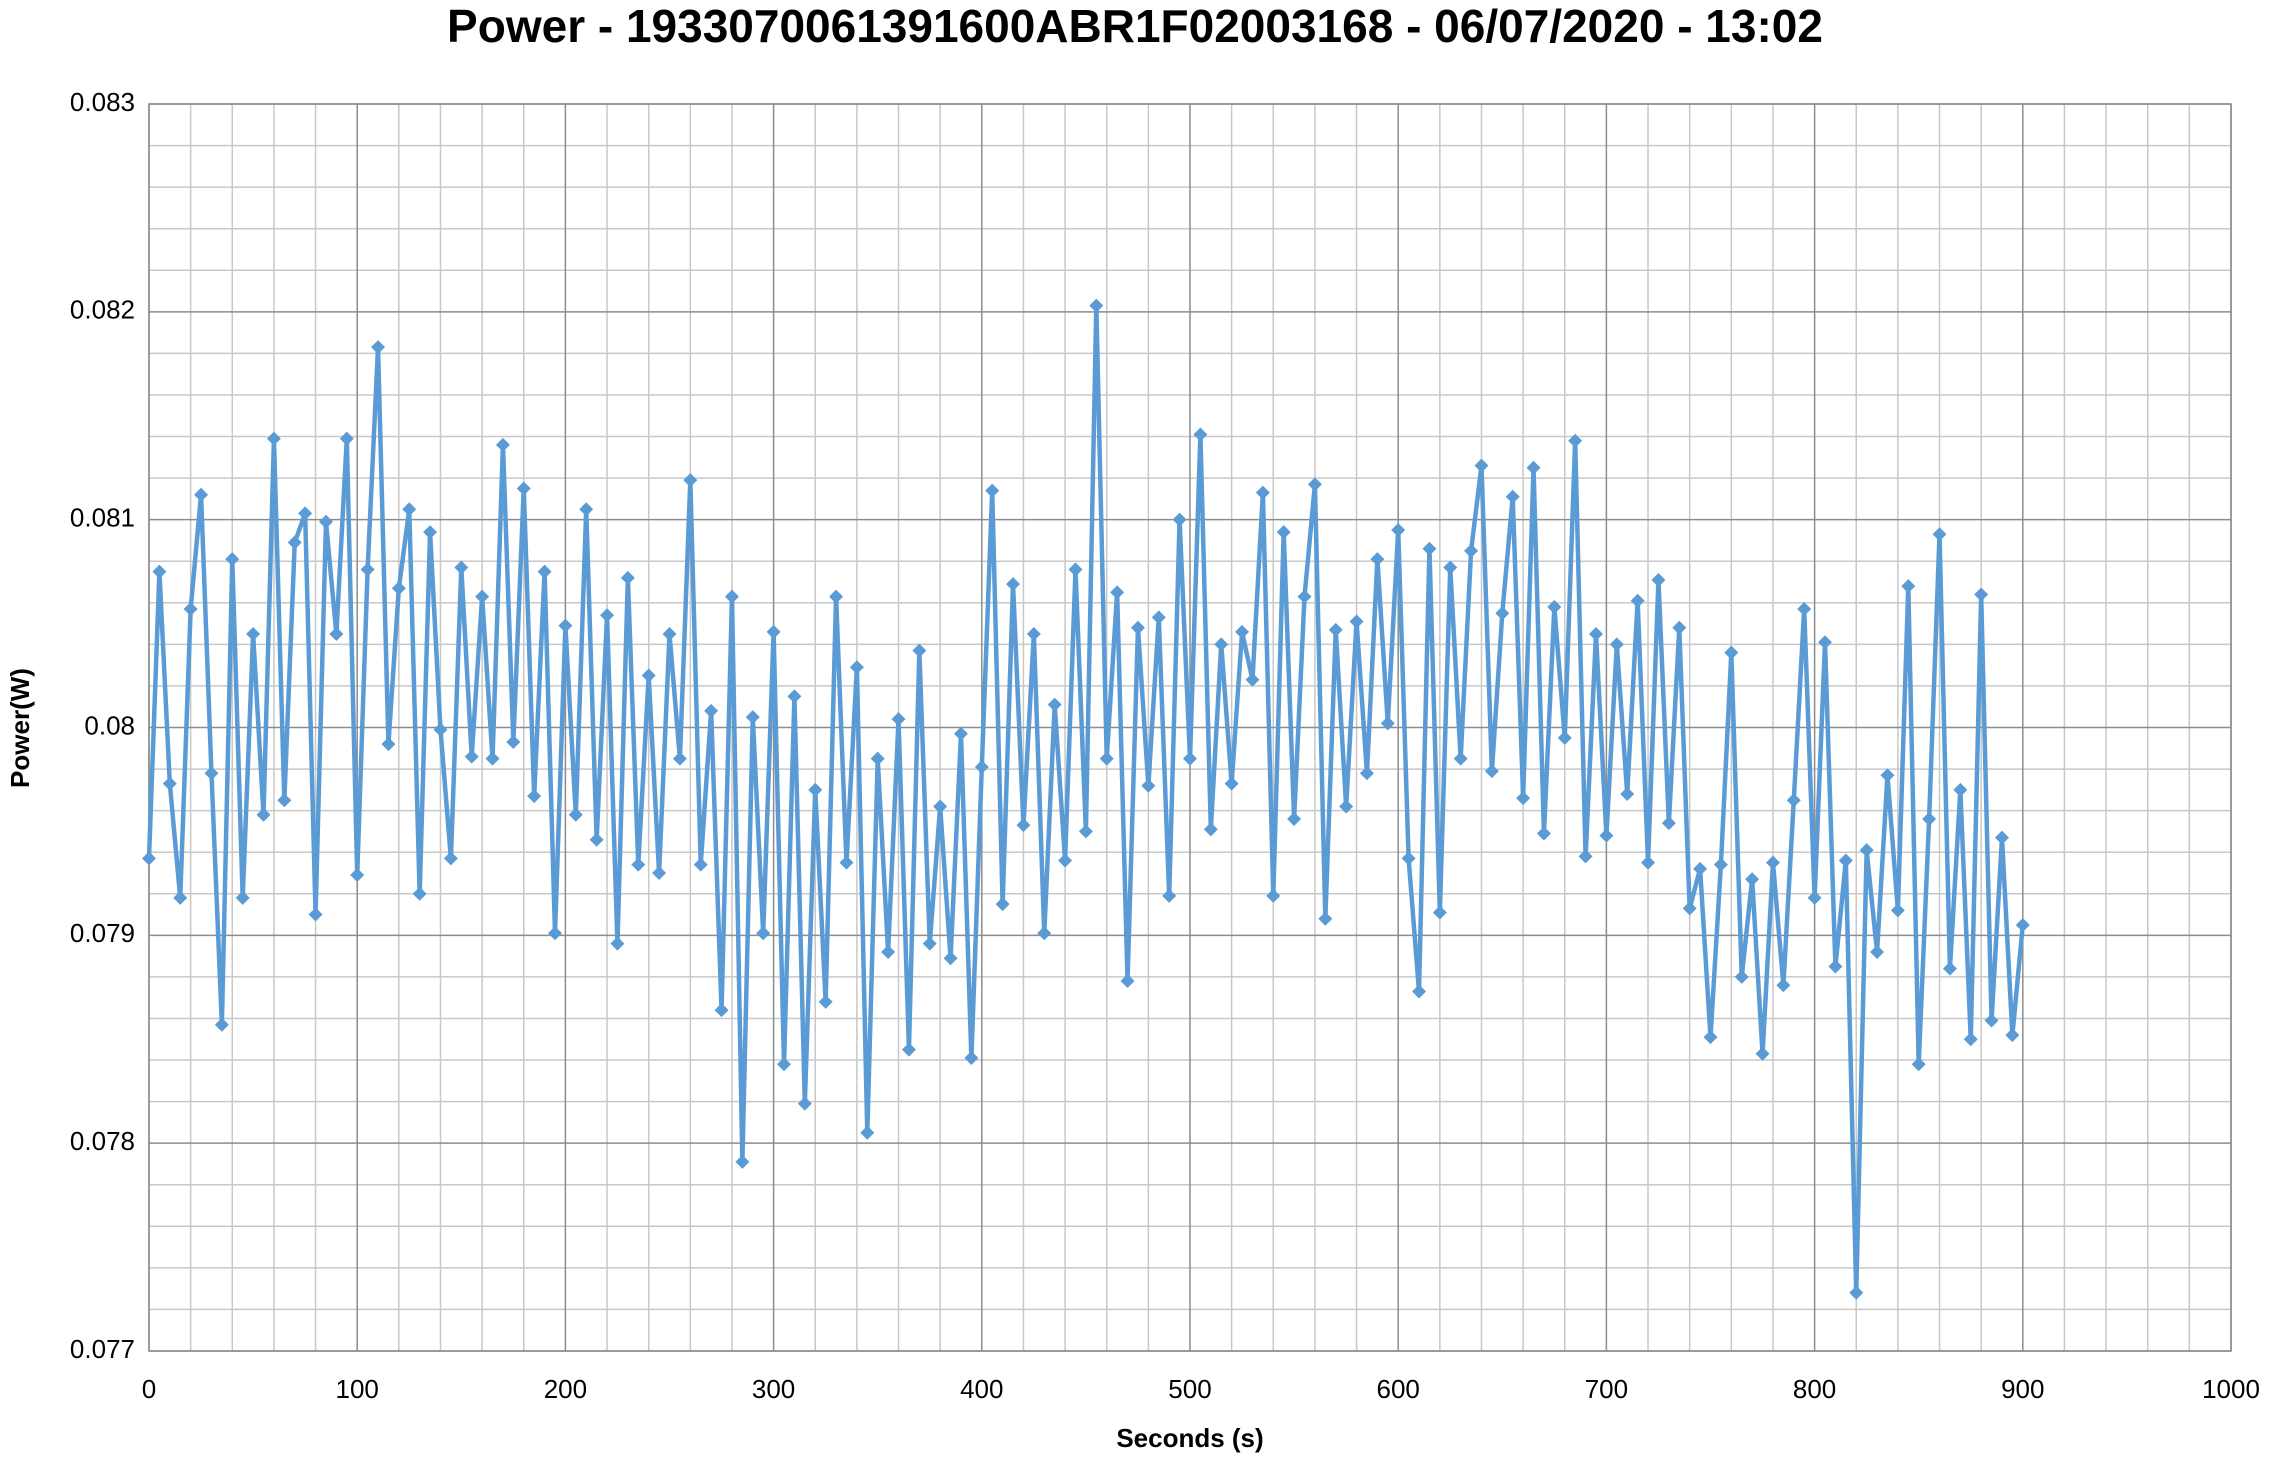  Describe the element at coordinates (20, 728) in the screenshot. I see `y-axis-label: Power(W)` at that location.